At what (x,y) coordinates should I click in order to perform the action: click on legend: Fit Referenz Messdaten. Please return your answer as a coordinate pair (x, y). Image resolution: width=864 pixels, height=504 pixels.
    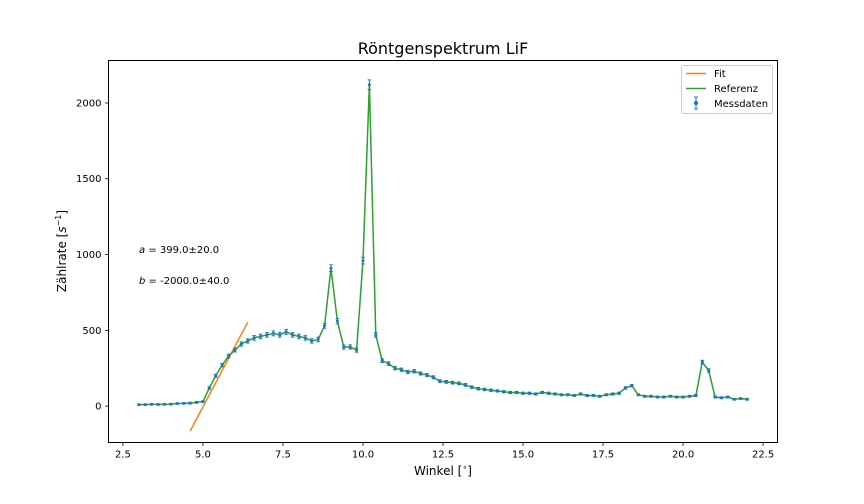
    Looking at the image, I should click on (727, 89).